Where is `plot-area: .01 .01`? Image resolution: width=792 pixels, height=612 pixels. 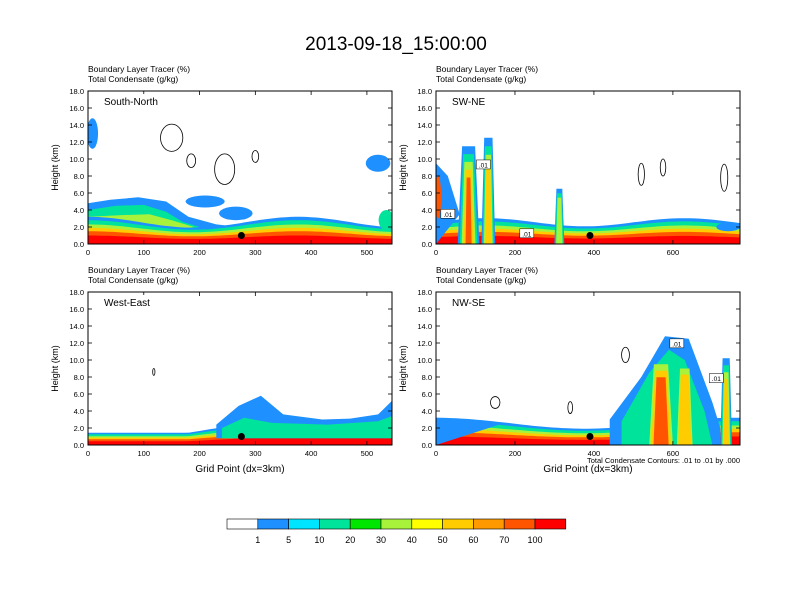 plot-area: .01 .01 is located at coordinates (588, 390).